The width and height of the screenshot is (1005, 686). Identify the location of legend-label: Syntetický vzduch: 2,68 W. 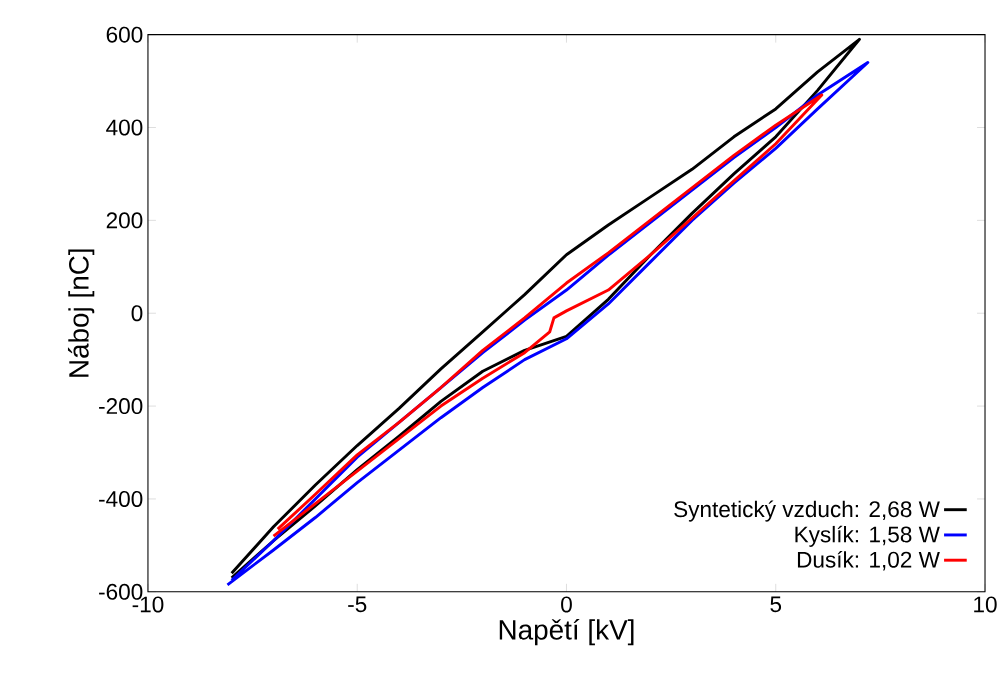
(807, 511).